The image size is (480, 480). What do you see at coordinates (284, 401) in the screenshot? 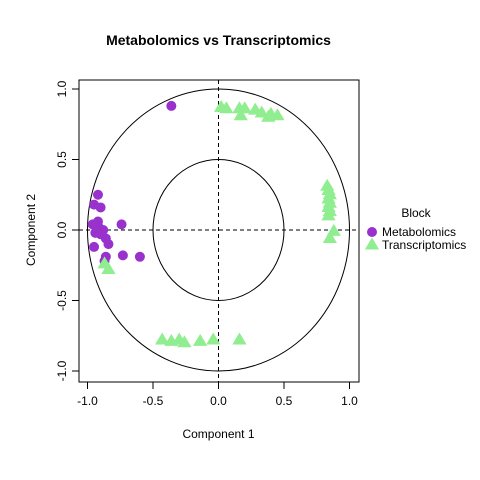
I see `x-tick-label: 0.5` at bounding box center [284, 401].